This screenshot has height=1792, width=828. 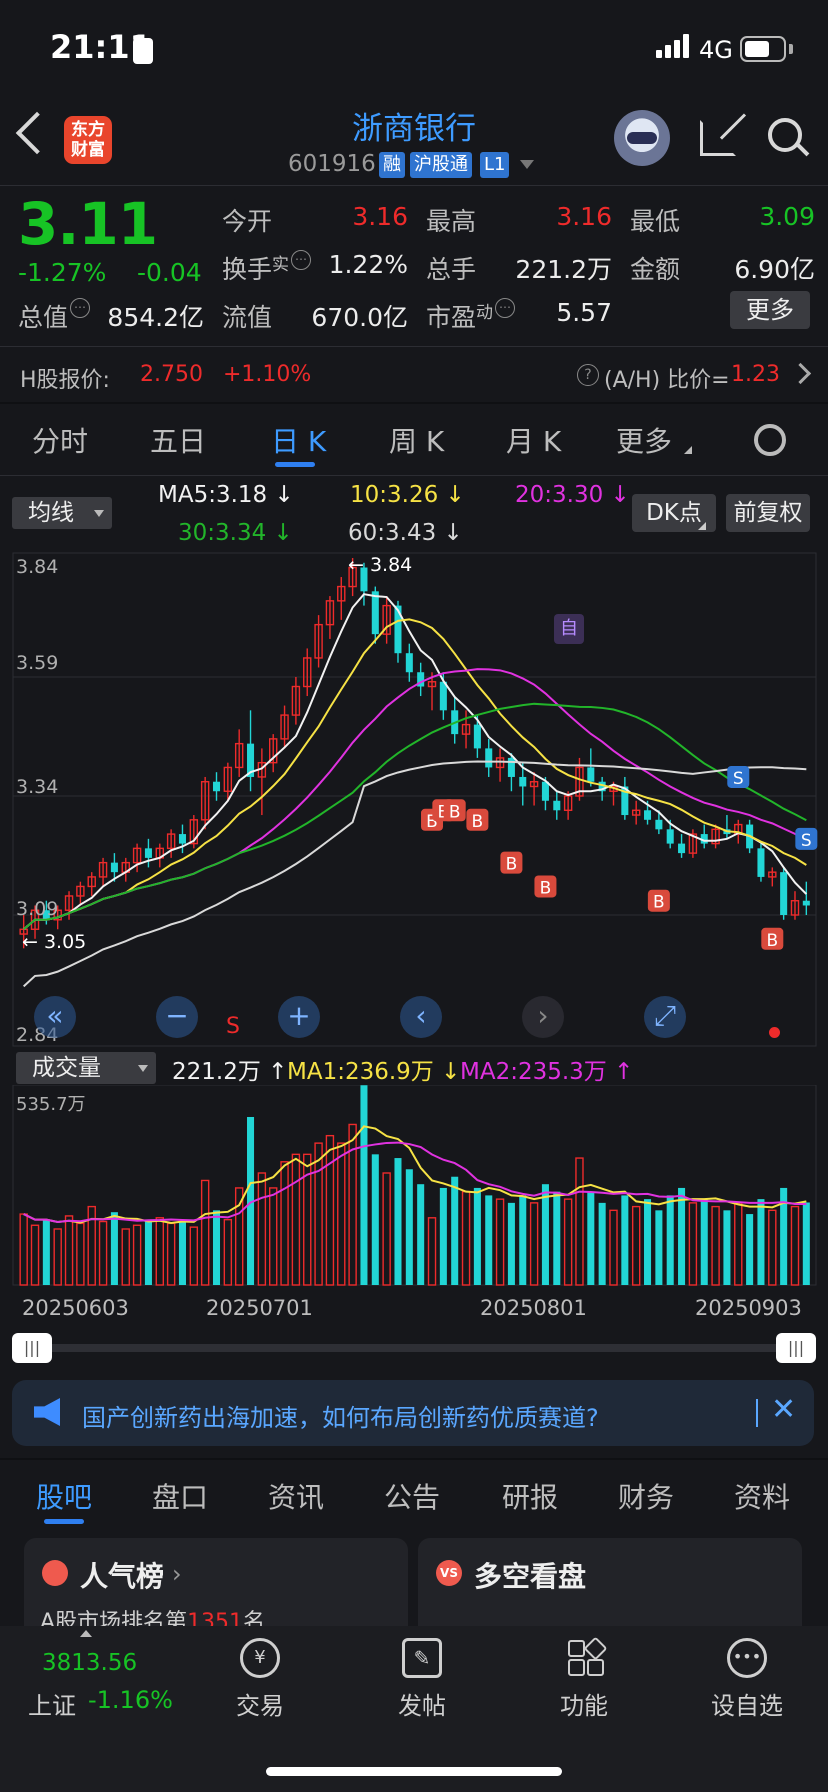 I want to click on tab-monthly-k: 月 K, so click(x=534, y=441).